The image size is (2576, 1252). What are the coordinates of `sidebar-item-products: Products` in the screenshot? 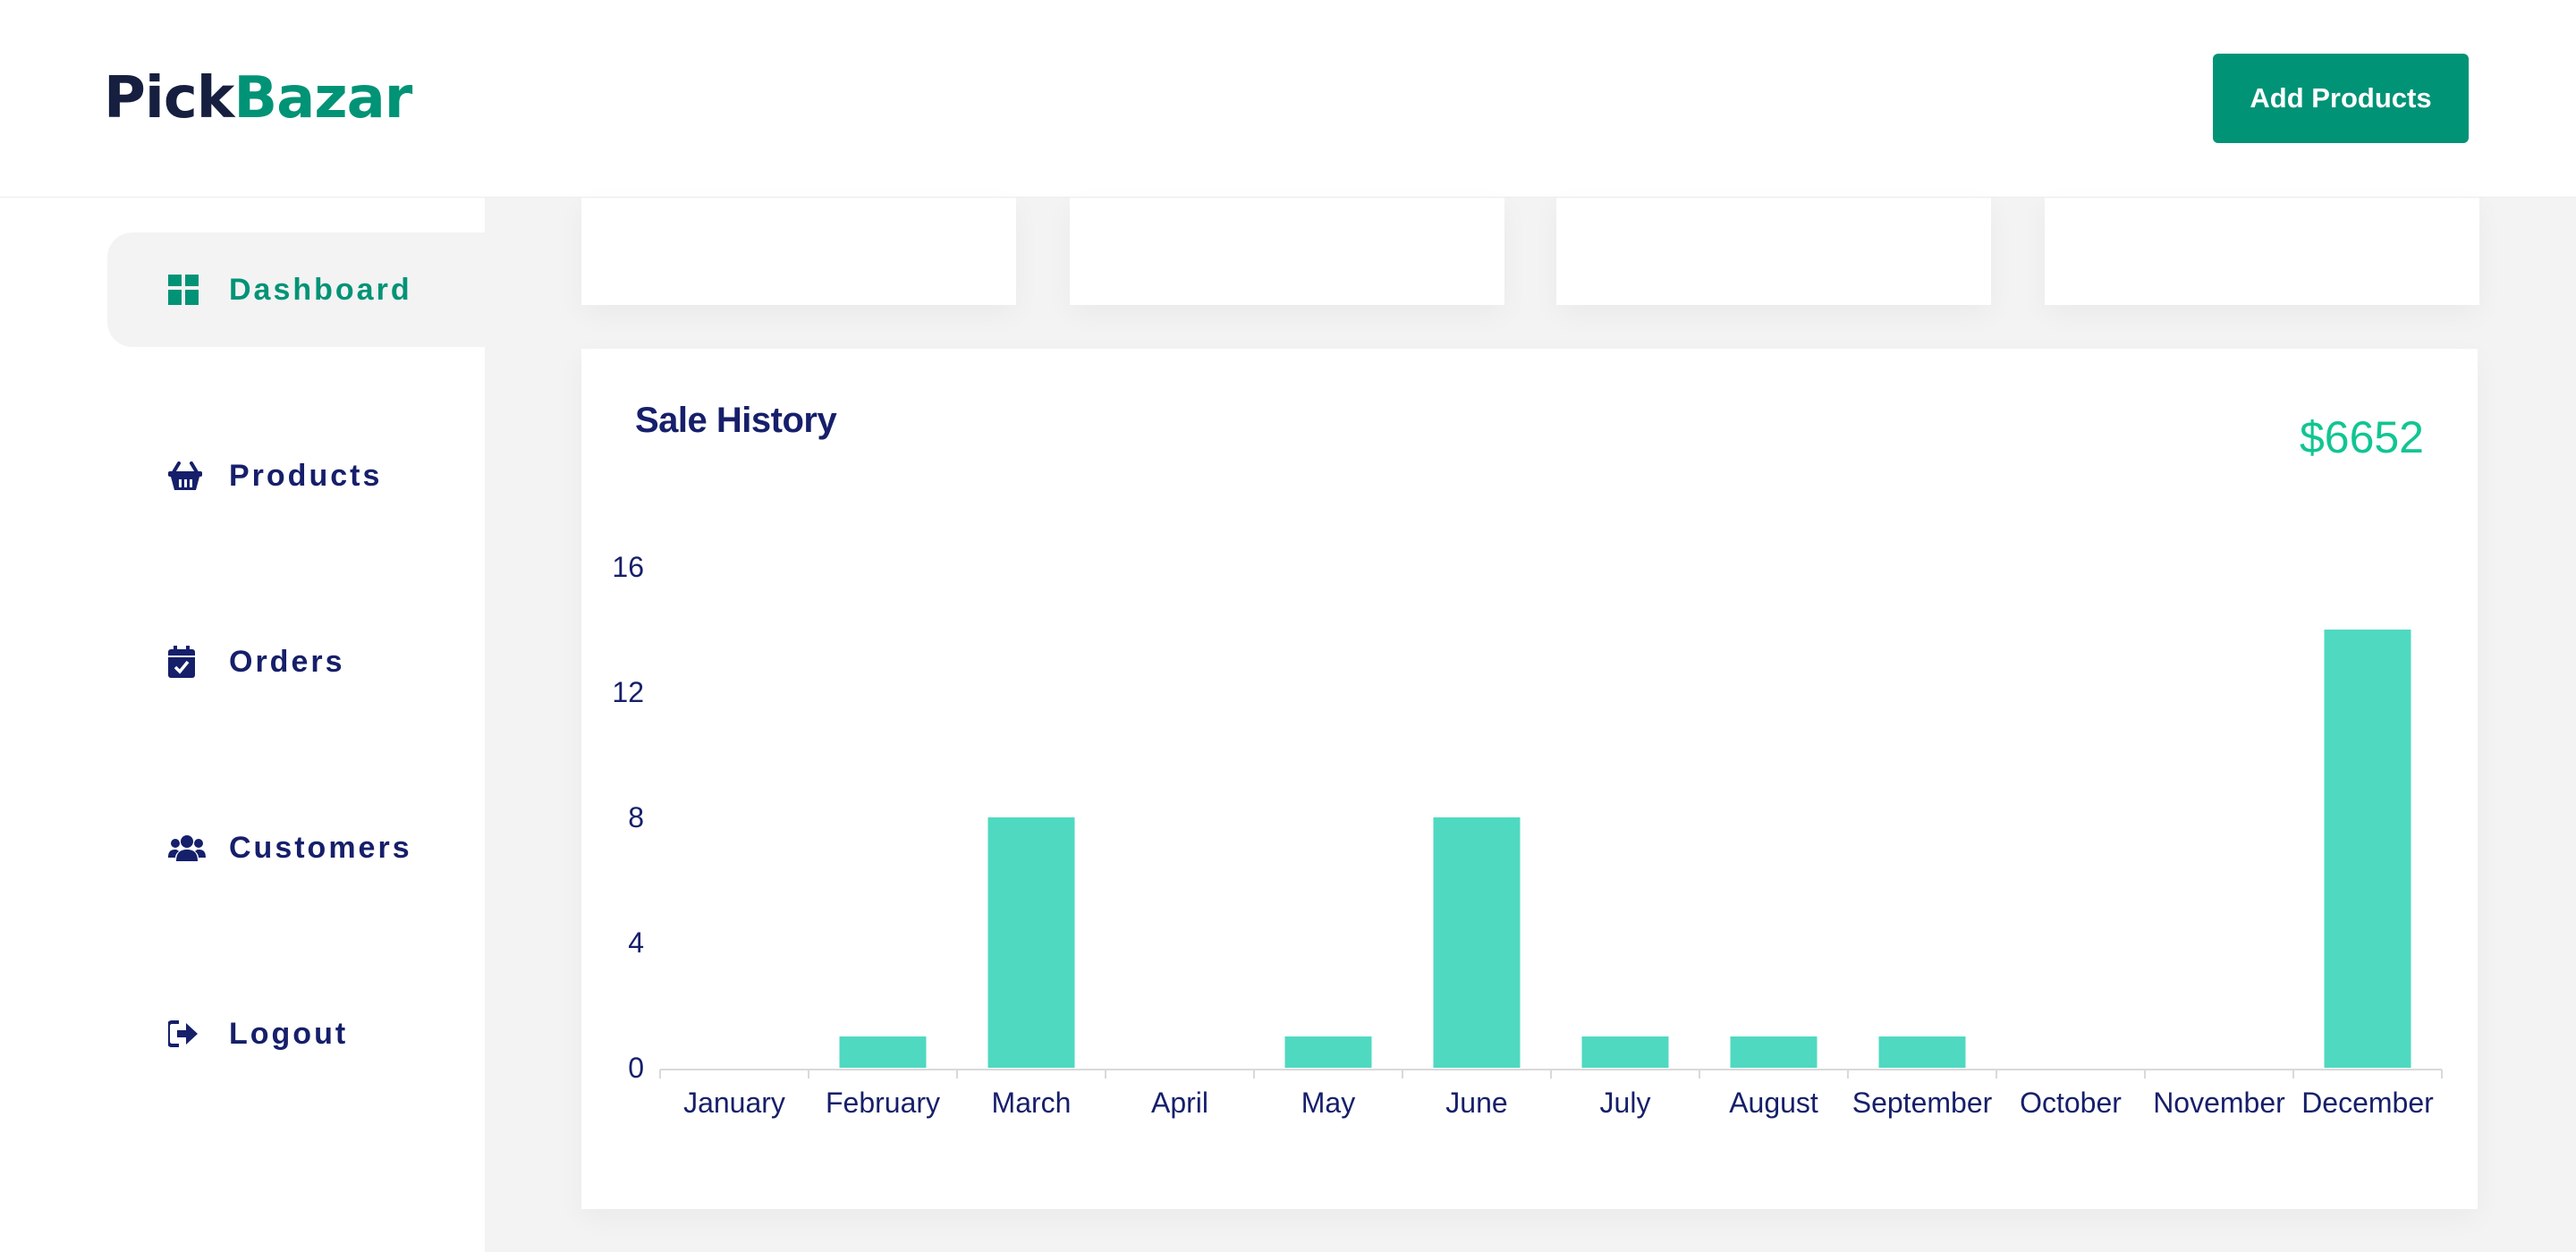 It's located at (296, 476).